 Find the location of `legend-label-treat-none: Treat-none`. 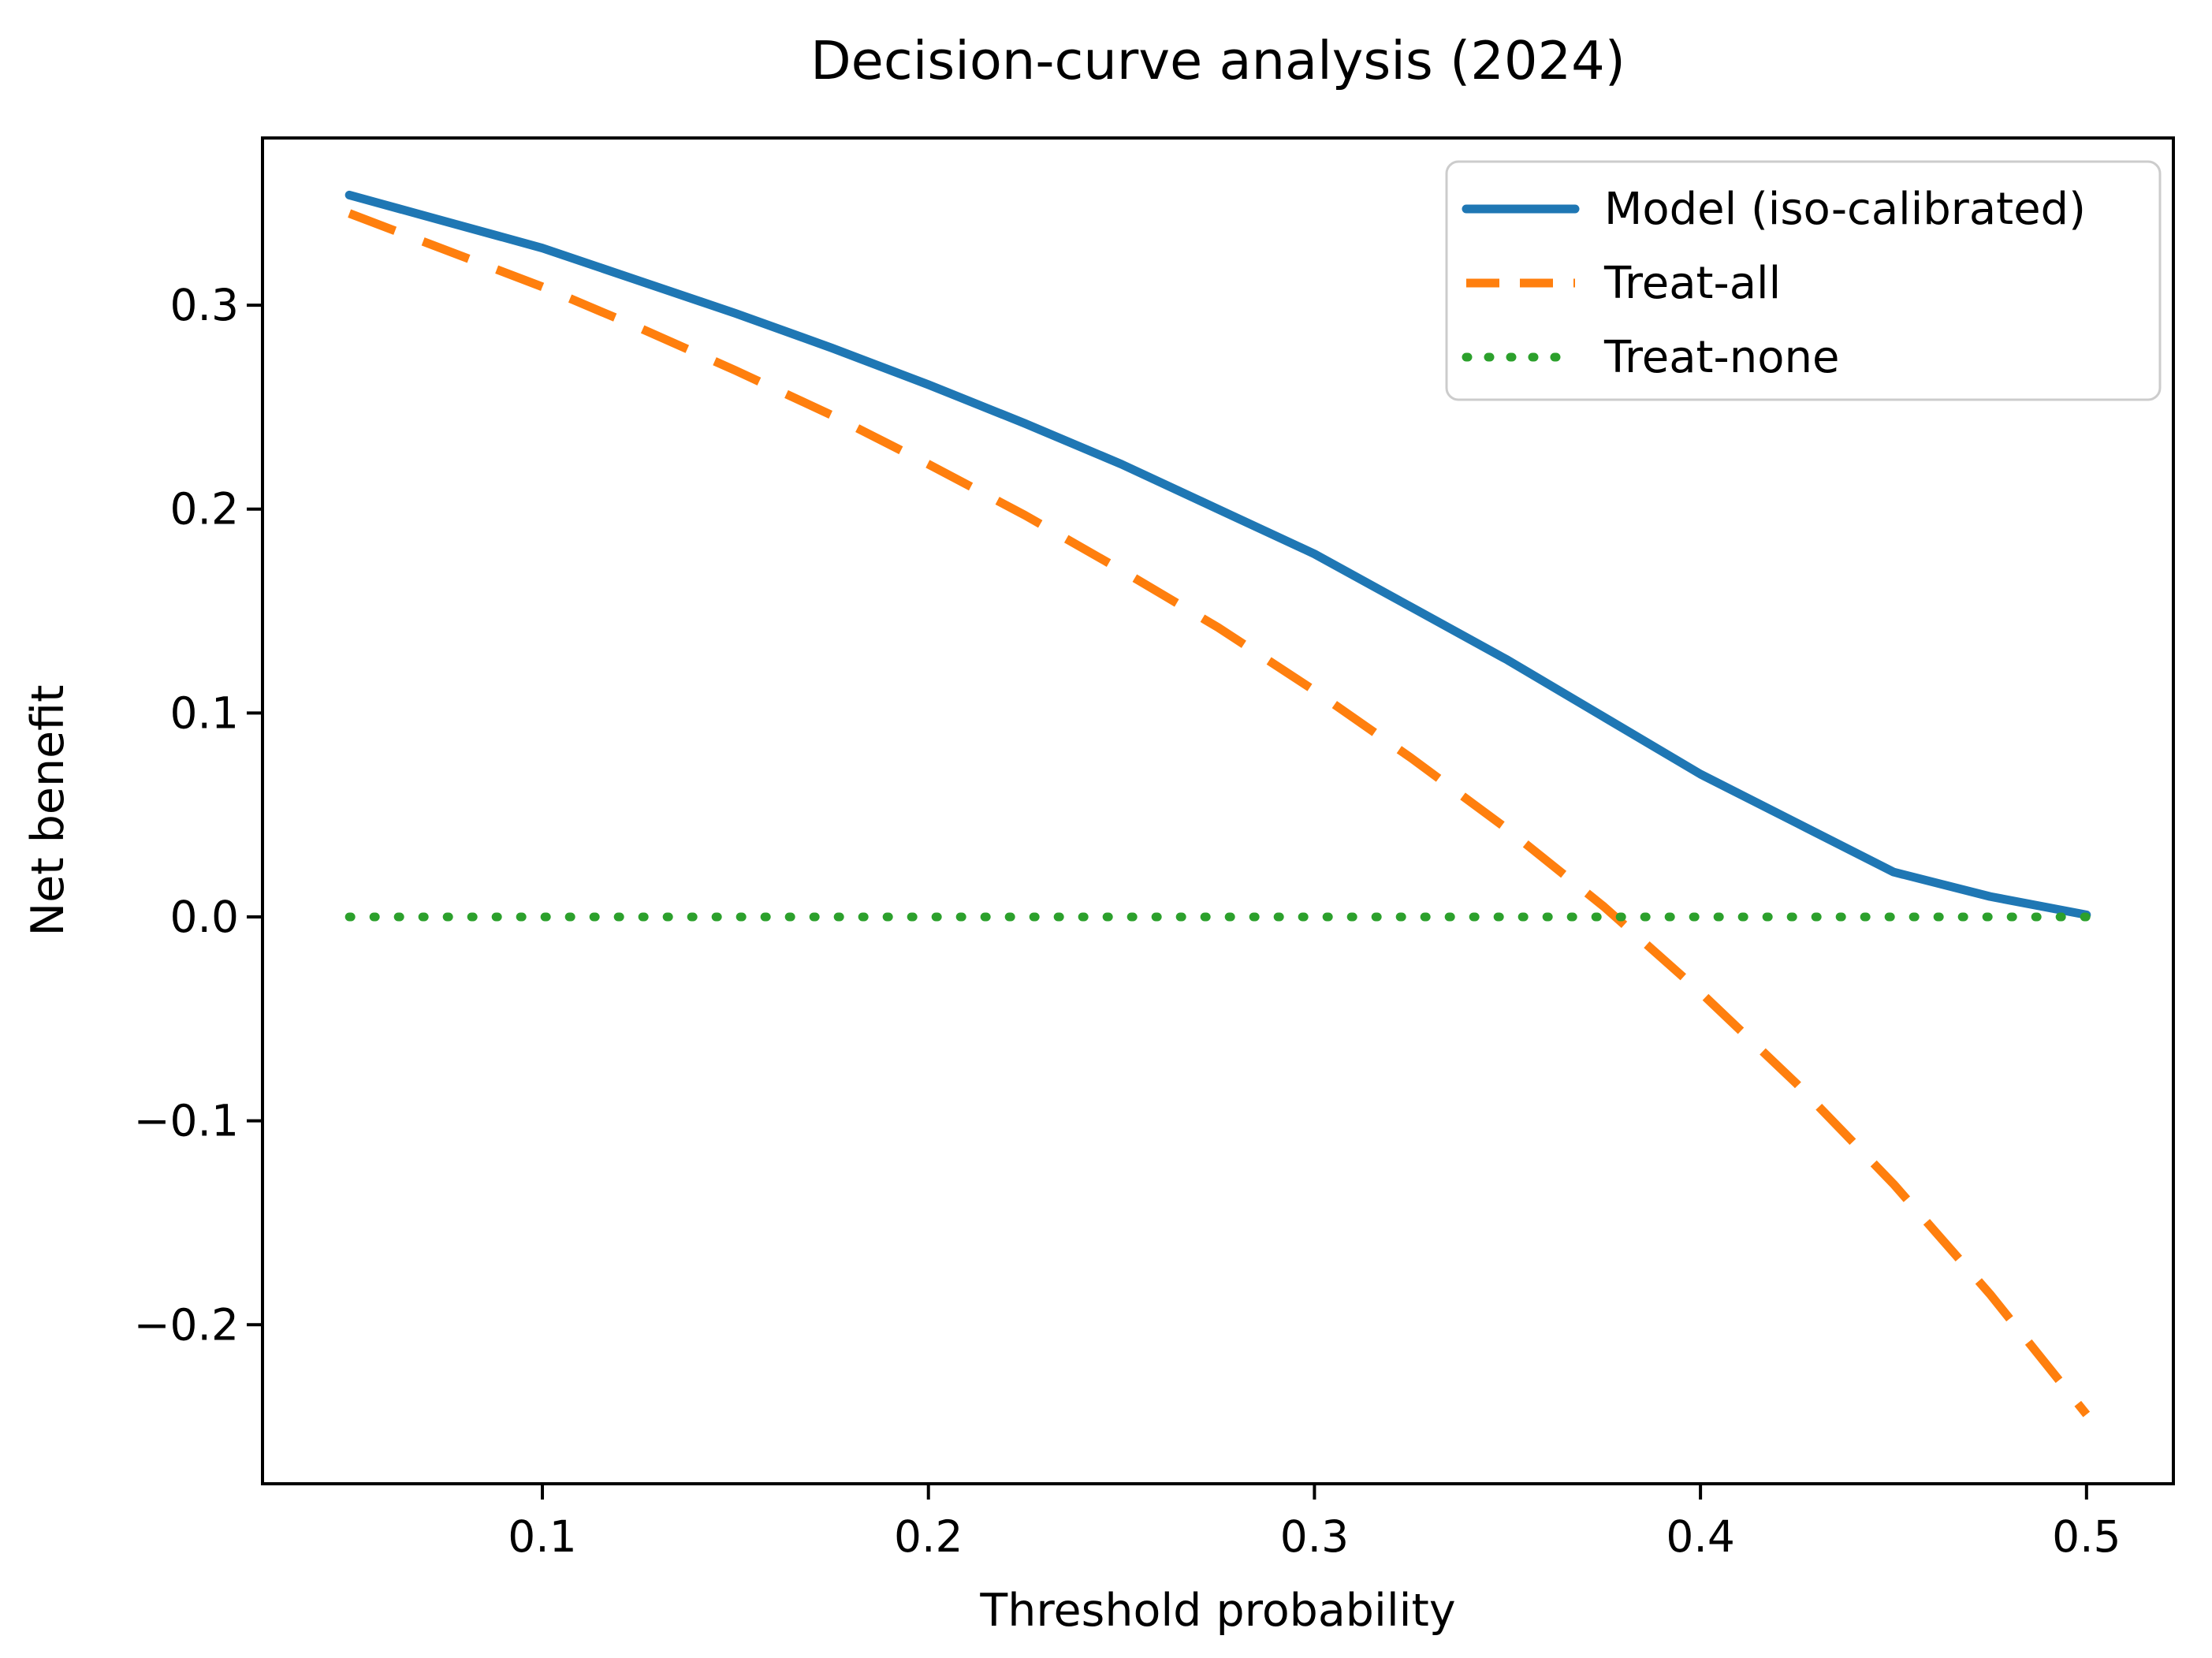

legend-label-treat-none: Treat-none is located at coordinates (1721, 357).